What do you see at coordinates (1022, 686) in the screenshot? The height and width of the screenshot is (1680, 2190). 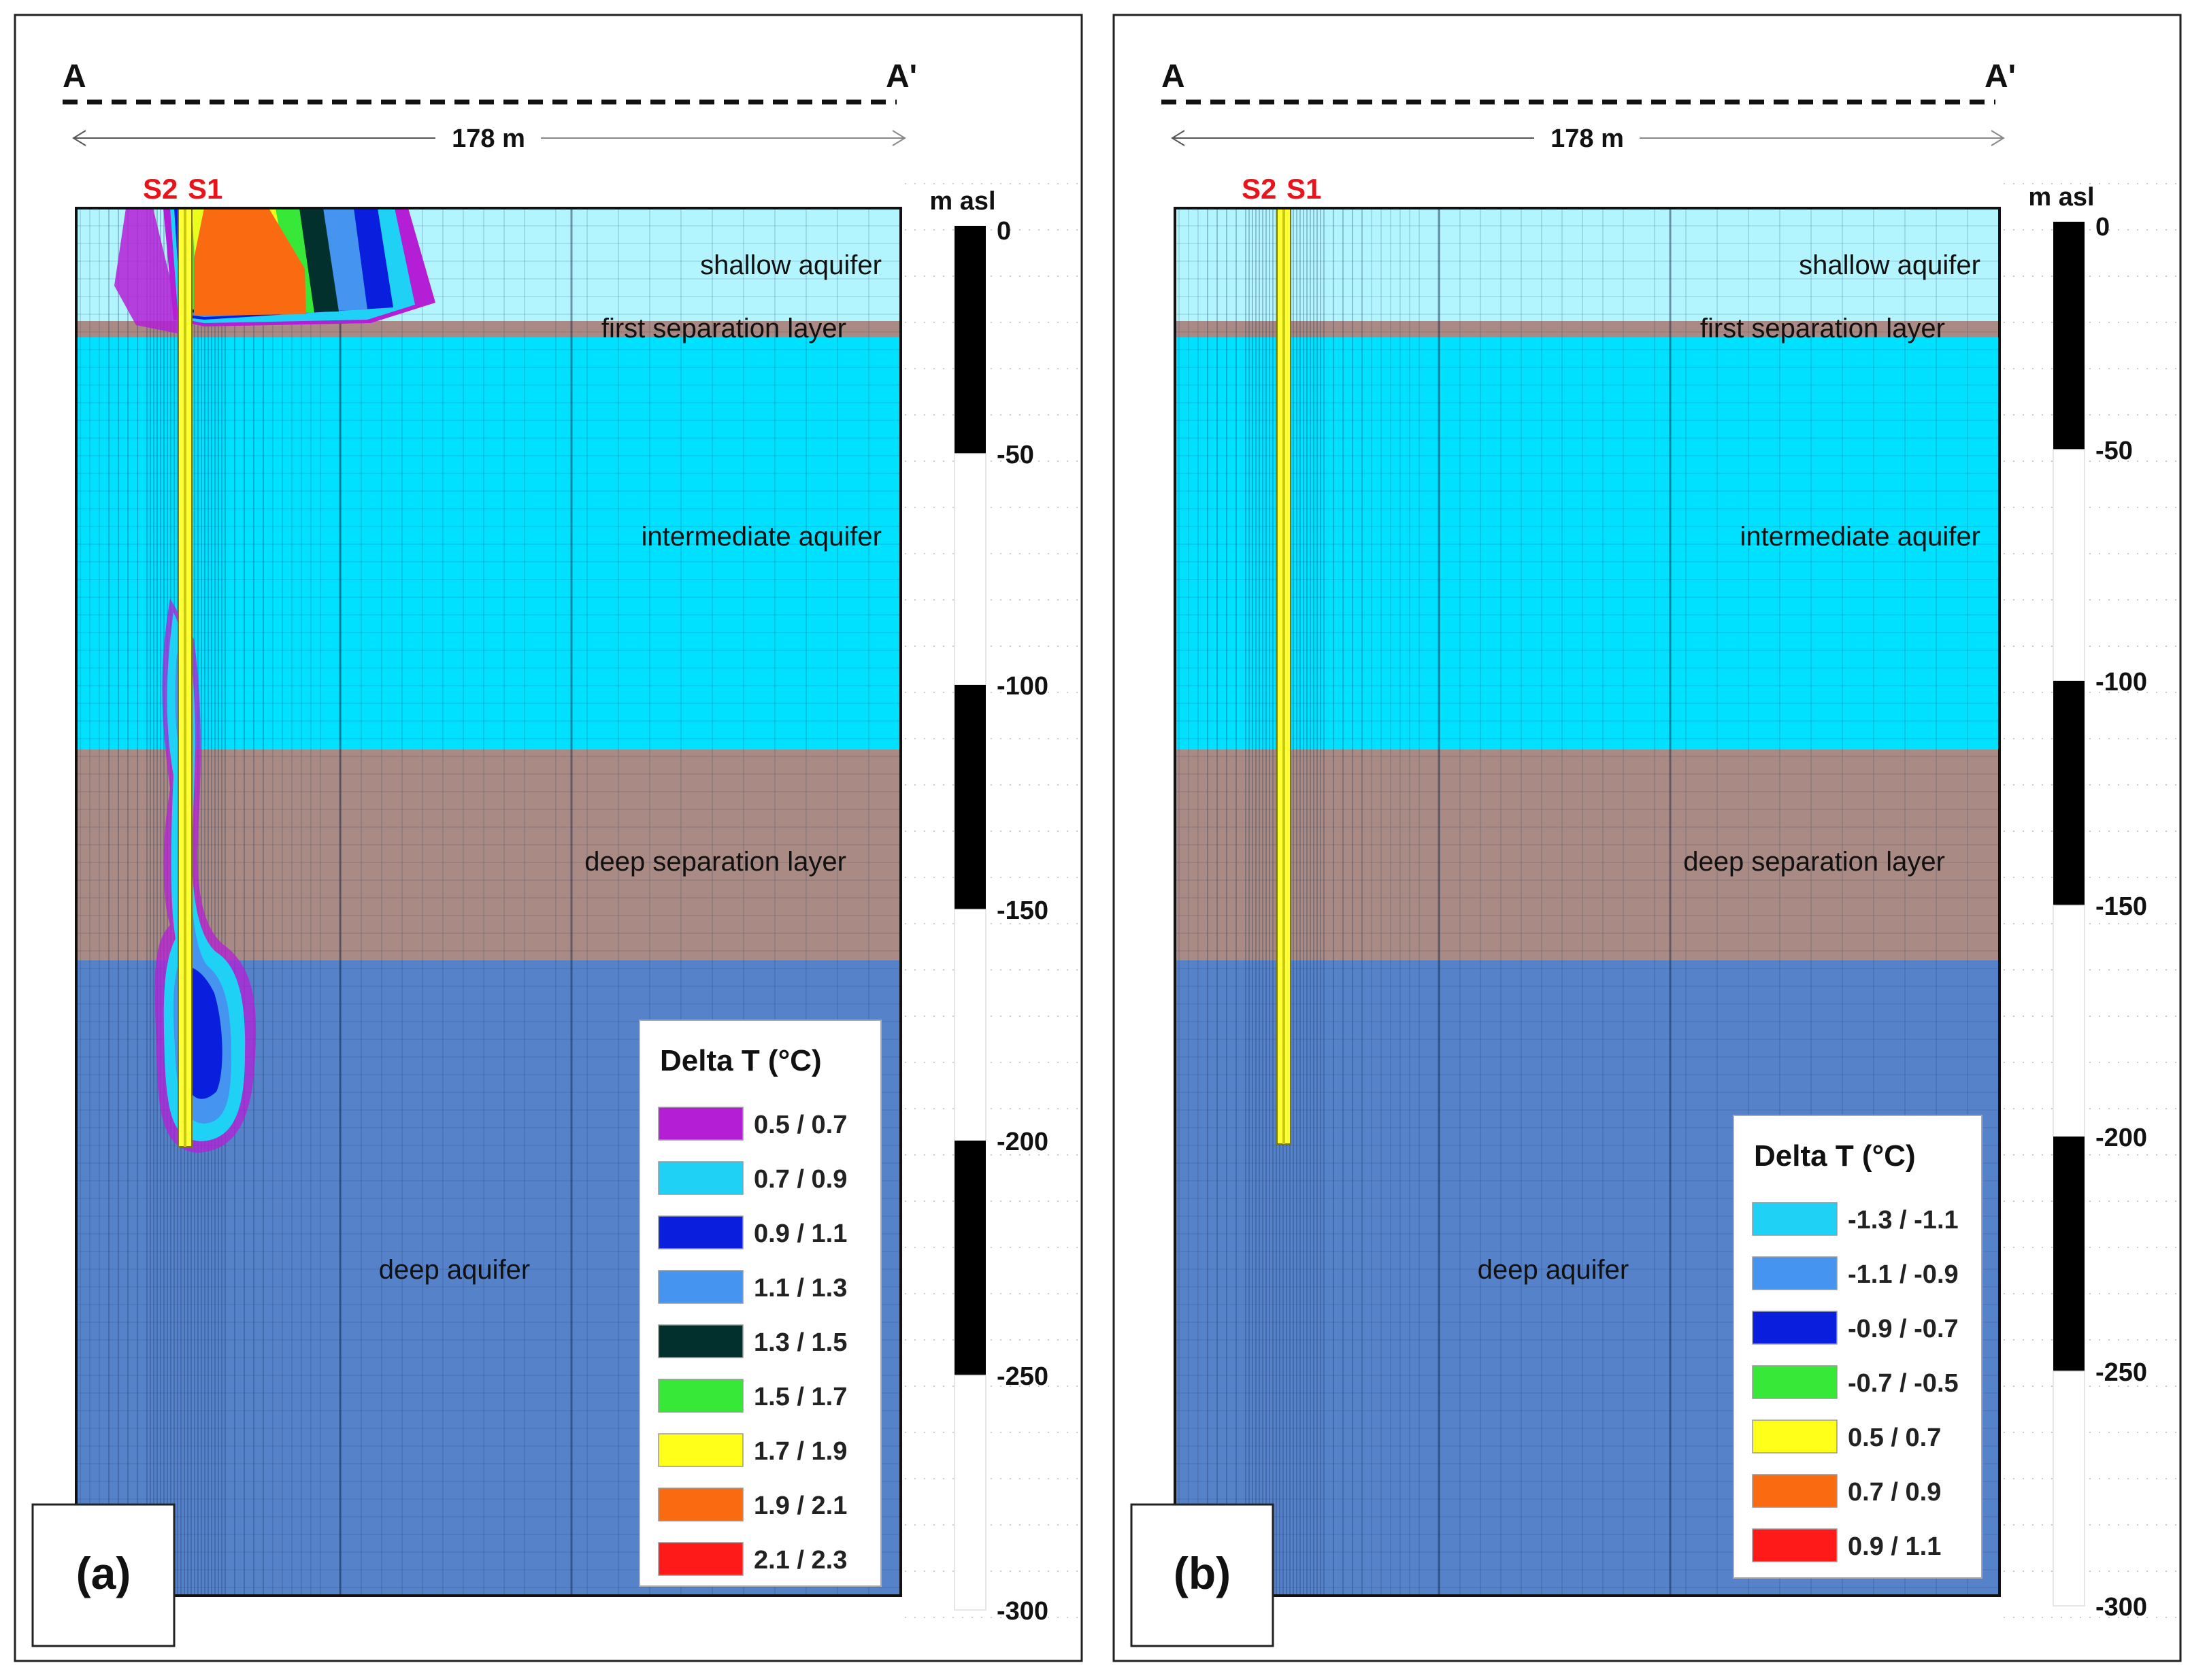 I see `scale-tick-label: -100` at bounding box center [1022, 686].